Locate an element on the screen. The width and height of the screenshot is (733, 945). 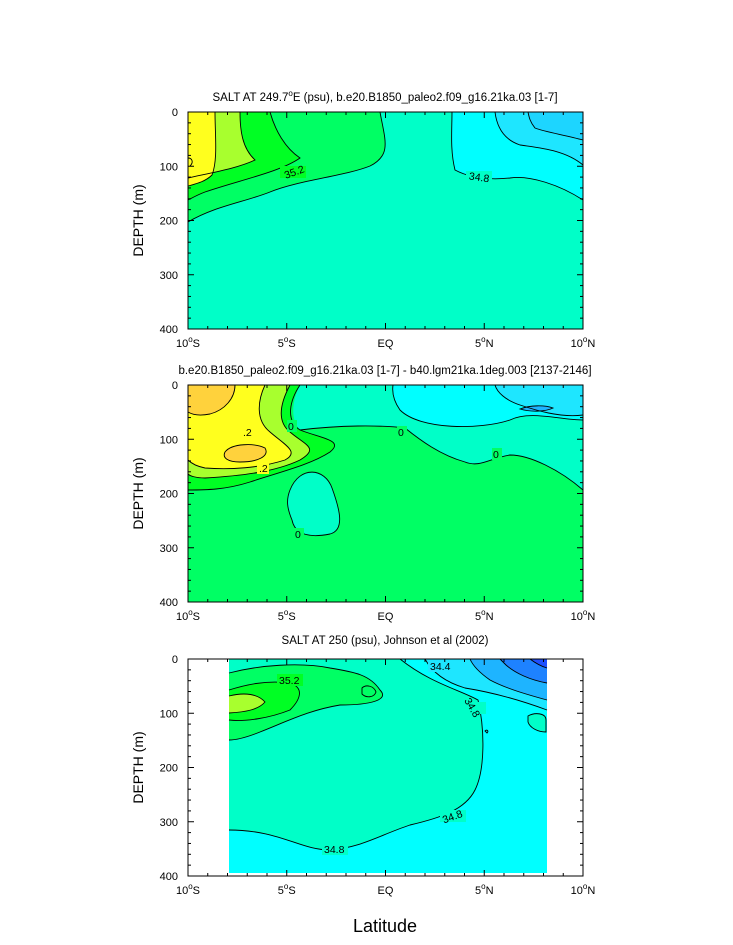
p1-region-yellow is located at coordinates (202, 149).